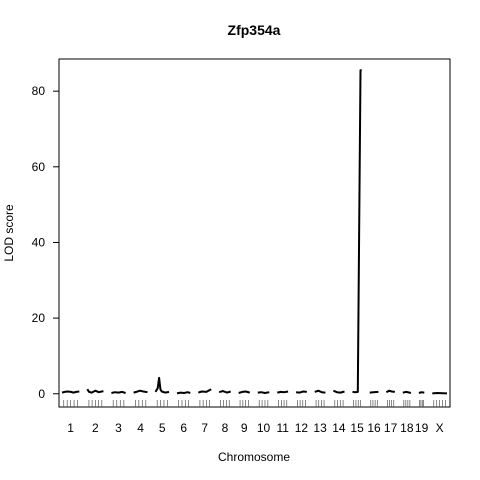  Describe the element at coordinates (162, 428) in the screenshot. I see `chromosome-label: 5` at that location.